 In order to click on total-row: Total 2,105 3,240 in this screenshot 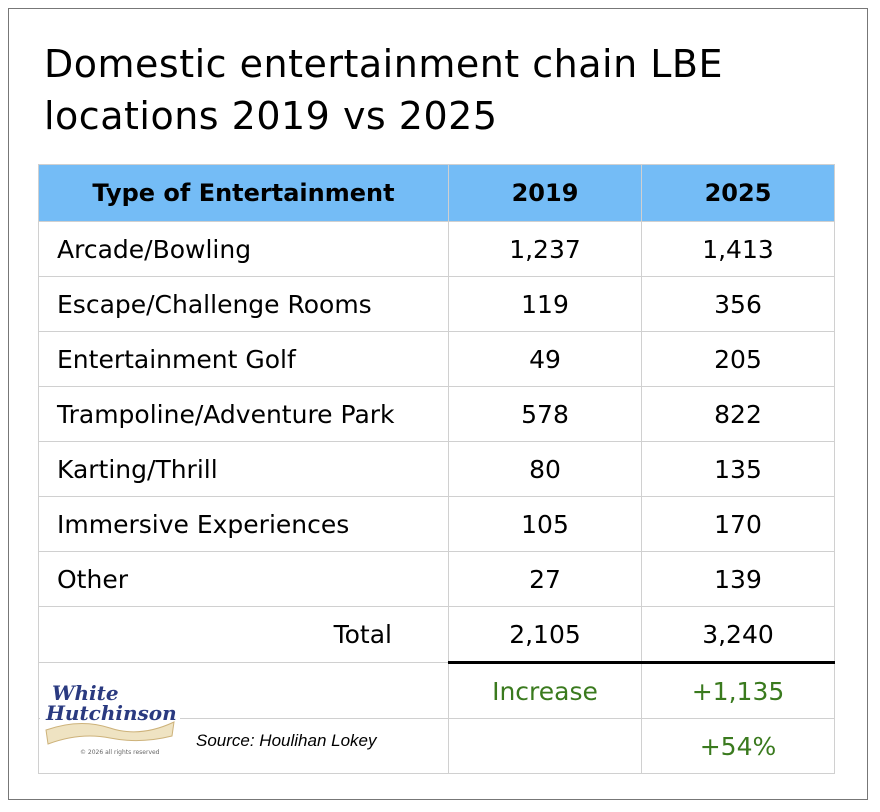, I will do `click(436, 634)`.